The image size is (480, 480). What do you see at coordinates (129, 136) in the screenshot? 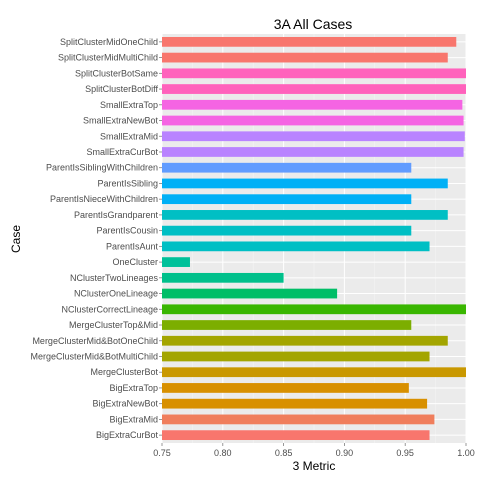
I see `y-tick-label: SmallExtraMid` at bounding box center [129, 136].